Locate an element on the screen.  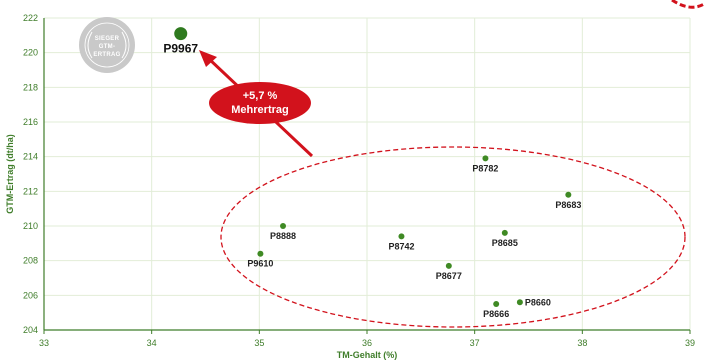
winner-badge: SIEGER GTM- ERTRAG is located at coordinates (107, 45).